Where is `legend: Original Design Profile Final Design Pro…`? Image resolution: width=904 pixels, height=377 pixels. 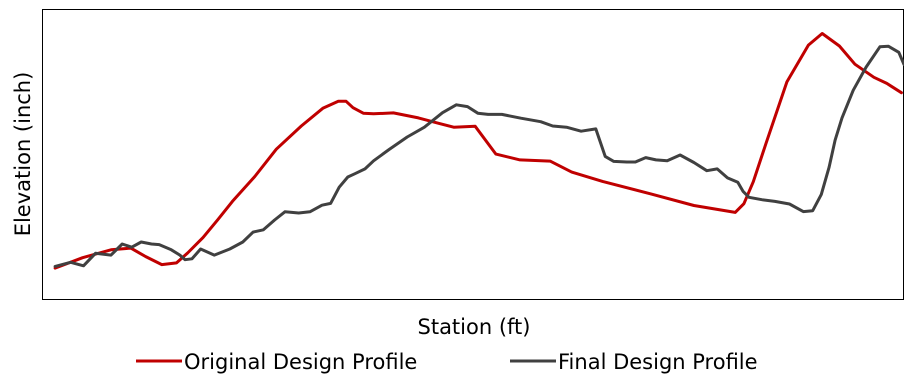 legend: Original Design Profile Final Design Pro… is located at coordinates (447, 362).